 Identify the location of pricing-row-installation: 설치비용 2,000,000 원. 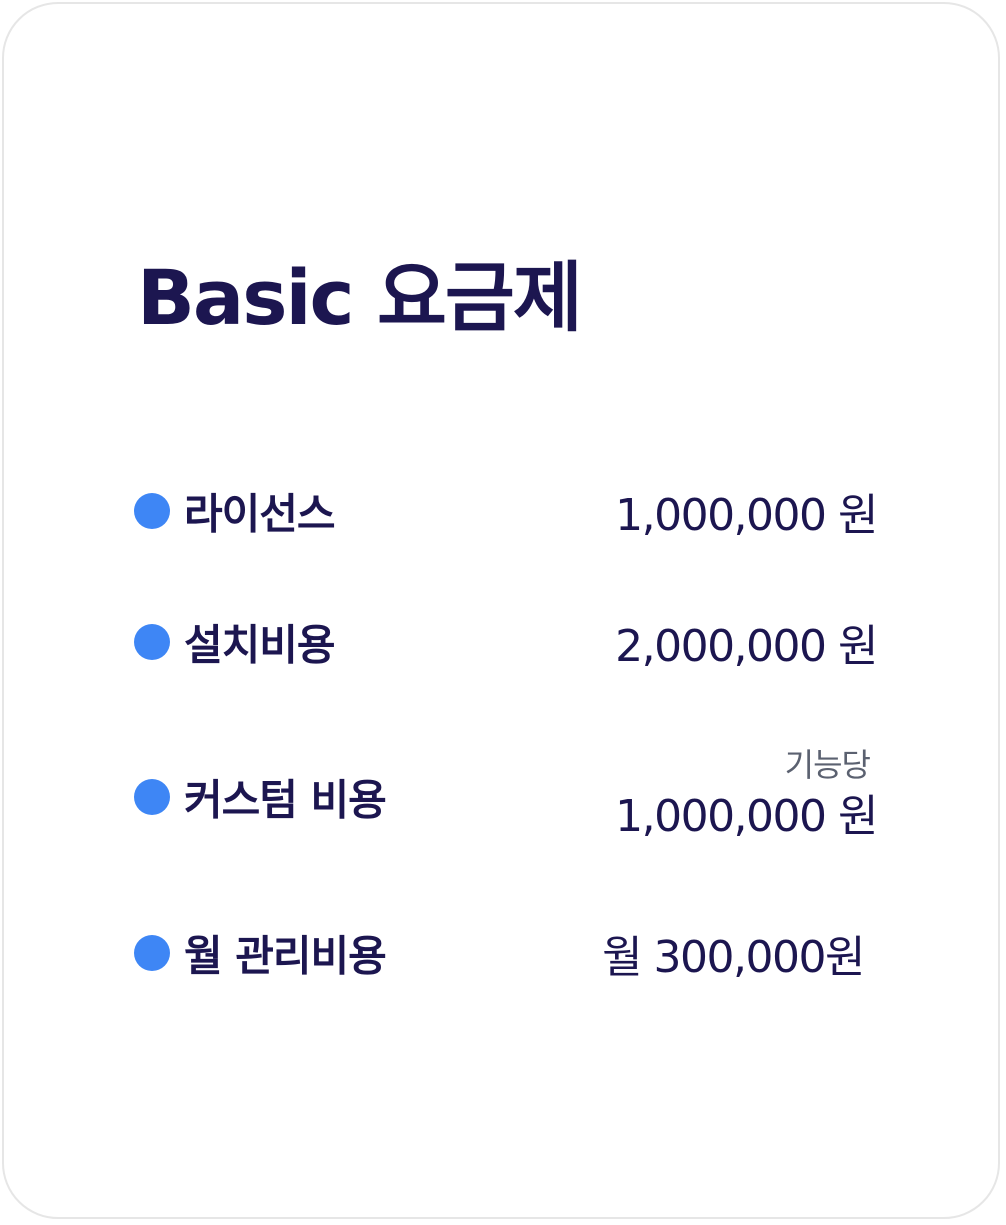
(506, 642).